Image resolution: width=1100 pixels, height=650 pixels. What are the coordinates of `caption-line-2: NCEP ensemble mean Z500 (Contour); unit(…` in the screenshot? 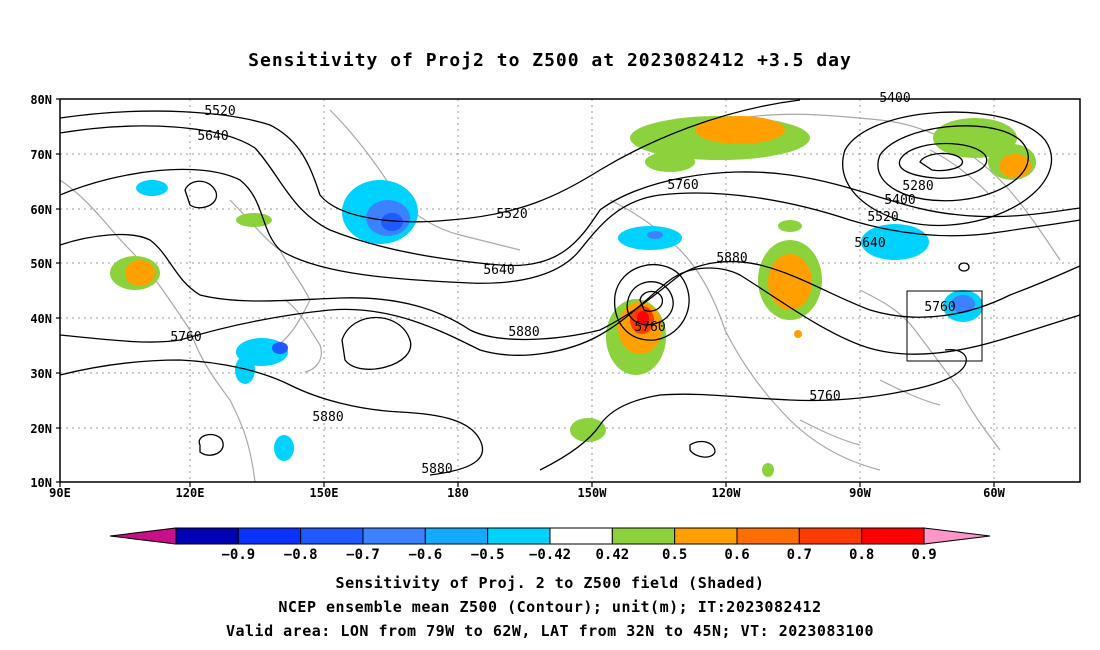 It's located at (550, 607).